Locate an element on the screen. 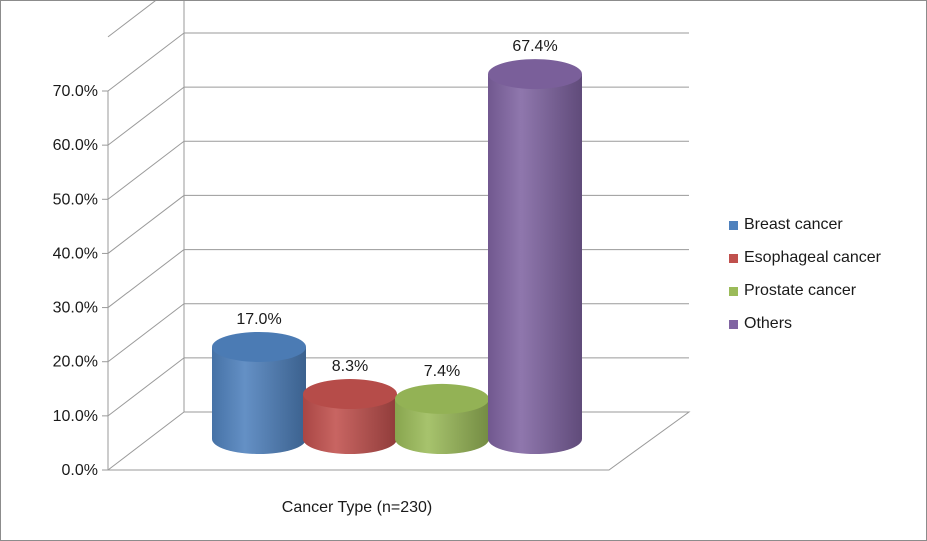 This screenshot has height=541, width=927. legend-item-esophageal: Esophageal cancer is located at coordinates (824, 258).